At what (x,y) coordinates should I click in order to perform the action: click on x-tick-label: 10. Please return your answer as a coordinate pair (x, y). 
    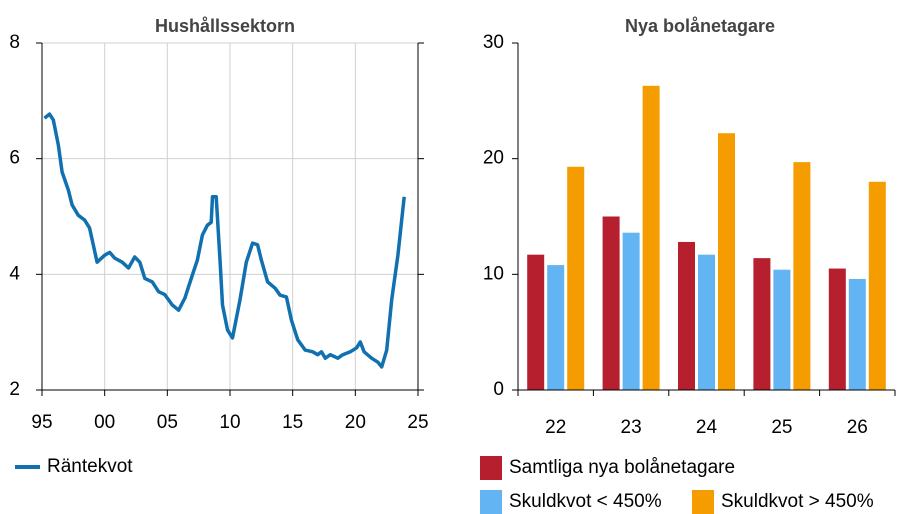
    Looking at the image, I should click on (229, 422).